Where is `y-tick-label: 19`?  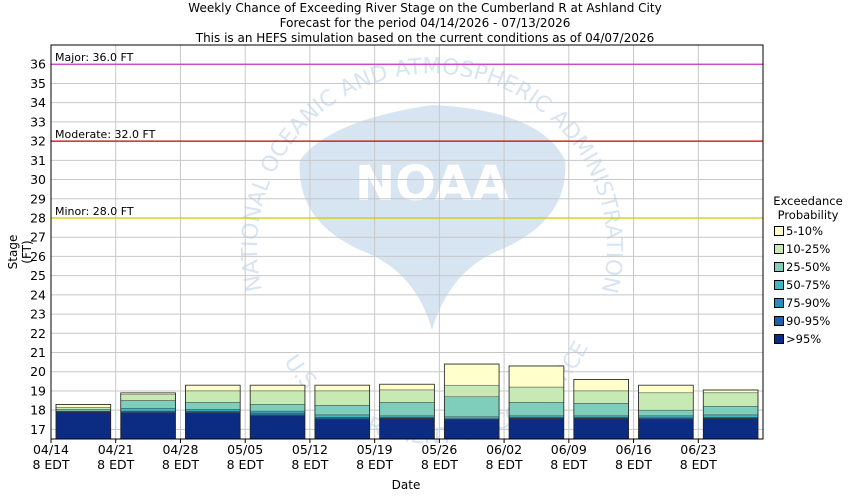
y-tick-label: 19 is located at coordinates (38, 390).